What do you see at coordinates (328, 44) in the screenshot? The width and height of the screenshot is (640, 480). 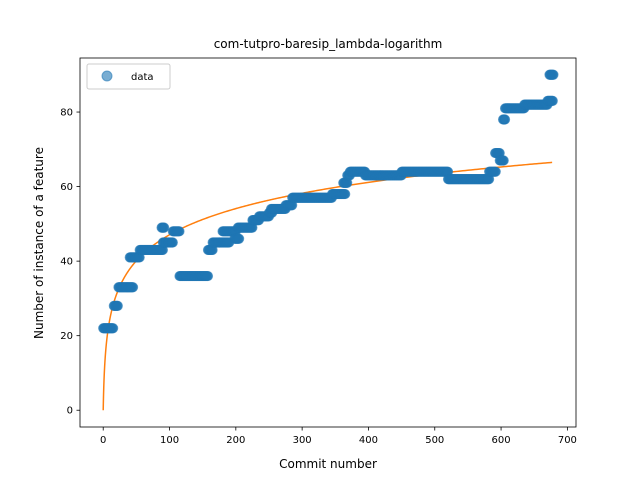 I see `chart-title: com-tutpro-baresip_lambda-logarithm` at bounding box center [328, 44].